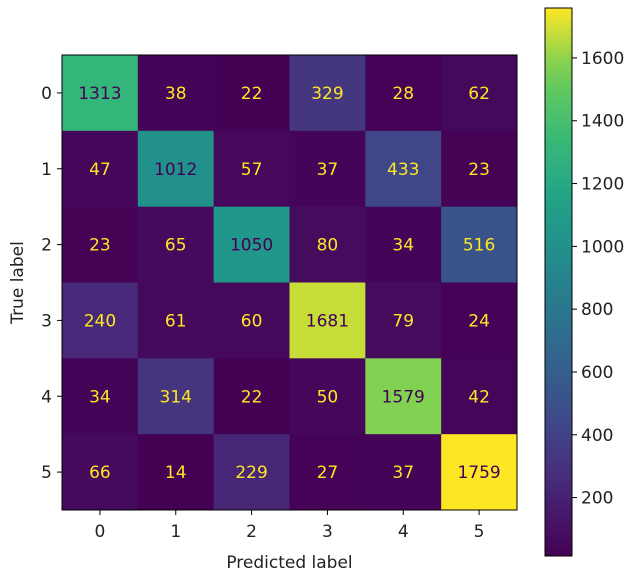 The image size is (639, 573). I want to click on cell-value-label: 79, so click(403, 321).